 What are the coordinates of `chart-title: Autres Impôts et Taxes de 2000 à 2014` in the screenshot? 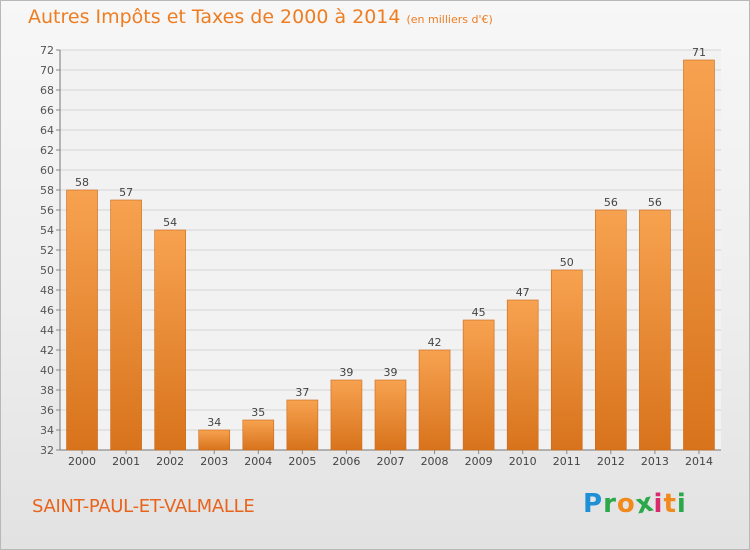 It's located at (214, 17).